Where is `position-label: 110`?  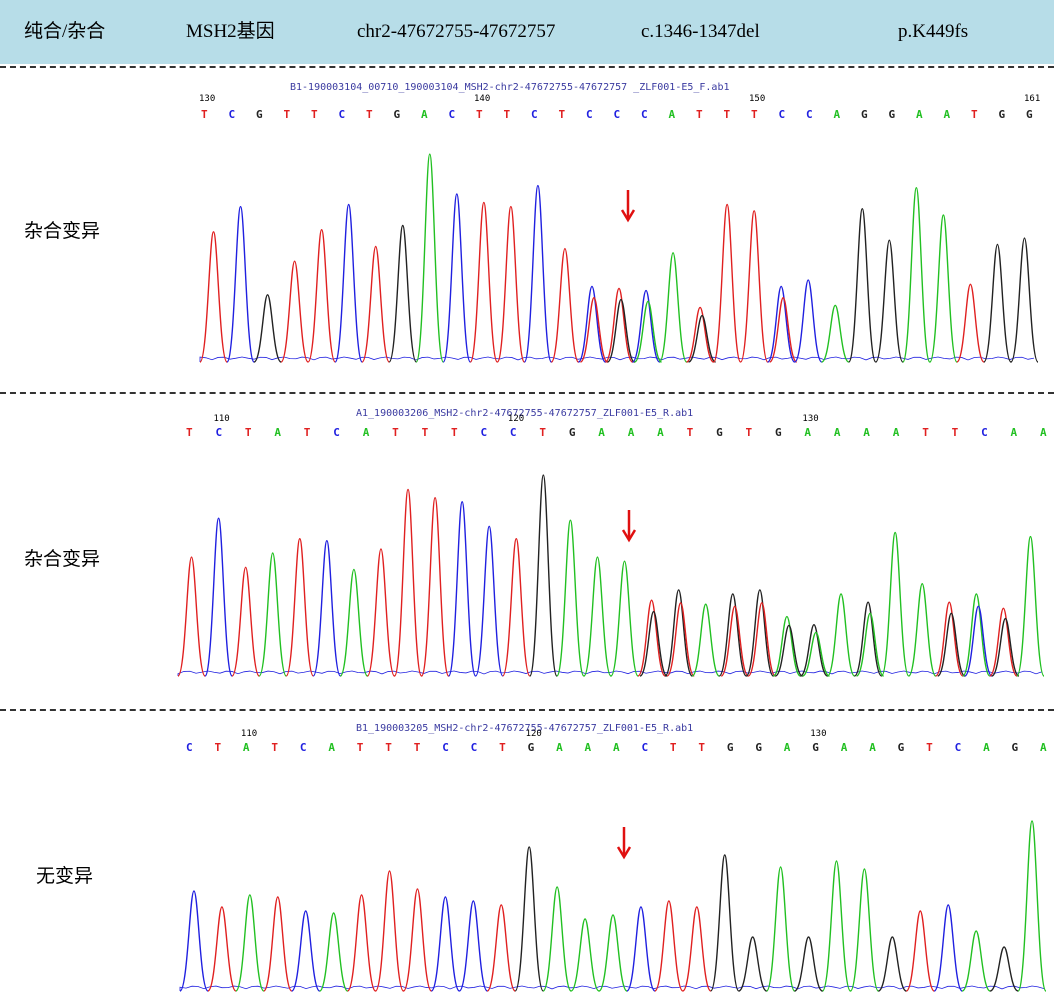
position-label: 110 is located at coordinates (249, 734).